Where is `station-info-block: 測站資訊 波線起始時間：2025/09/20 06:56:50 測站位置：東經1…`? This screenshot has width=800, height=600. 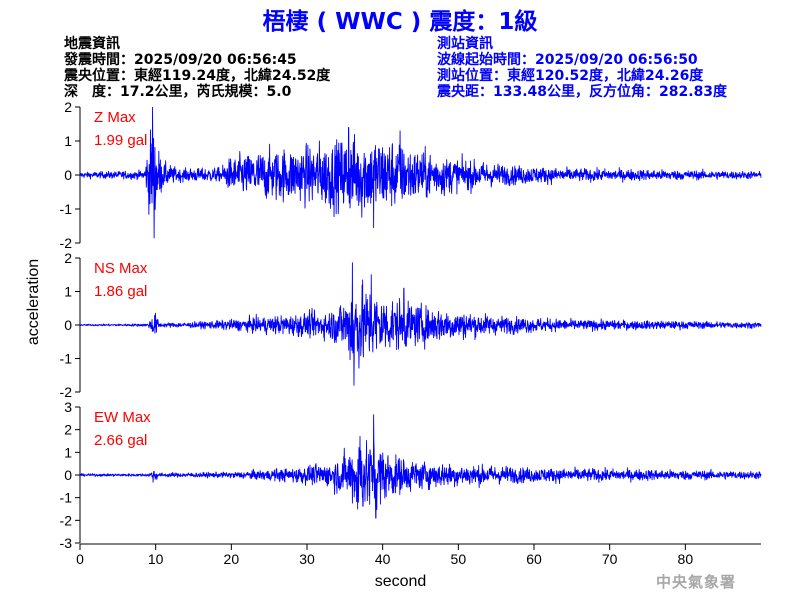 station-info-block: 測站資訊 波線起始時間：2025/09/20 06:56:50 測站位置：東經1… is located at coordinates (582, 68).